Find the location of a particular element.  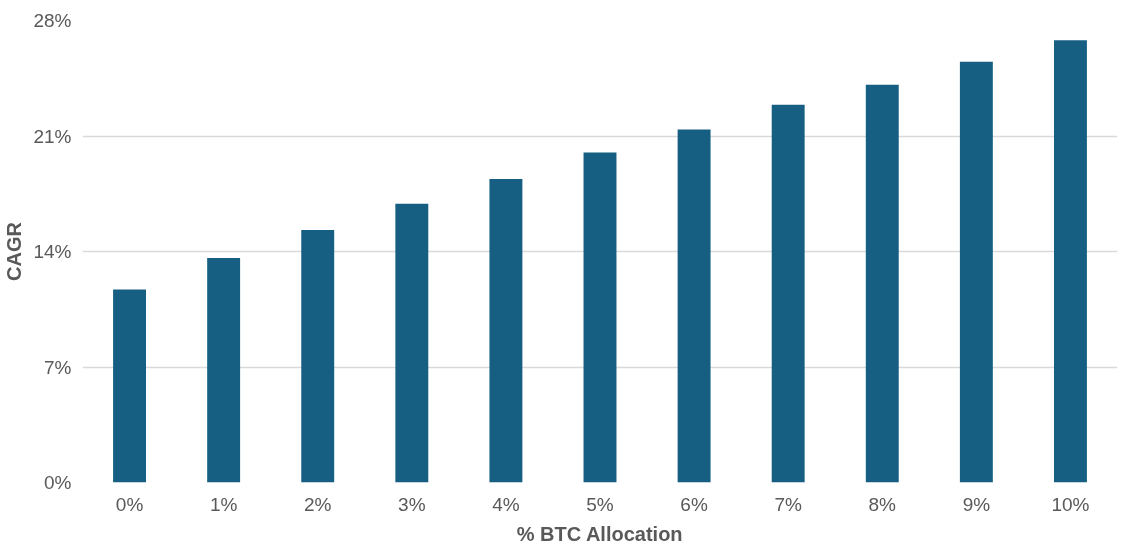

x-tick-label: 10% is located at coordinates (1070, 504).